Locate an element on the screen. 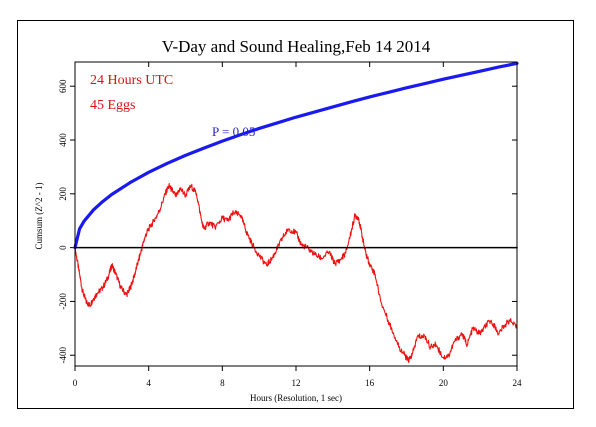 The width and height of the screenshot is (596, 427). y-tick-label-2: 0 is located at coordinates (63, 247).